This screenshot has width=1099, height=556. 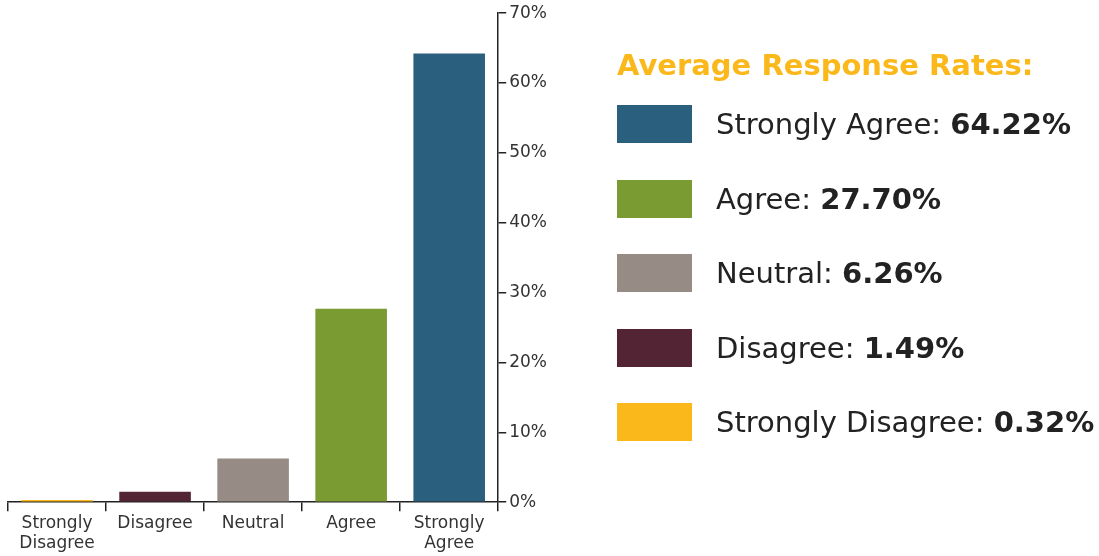 What do you see at coordinates (449, 532) in the screenshot?
I see `x-tick-label: Strongly Agree` at bounding box center [449, 532].